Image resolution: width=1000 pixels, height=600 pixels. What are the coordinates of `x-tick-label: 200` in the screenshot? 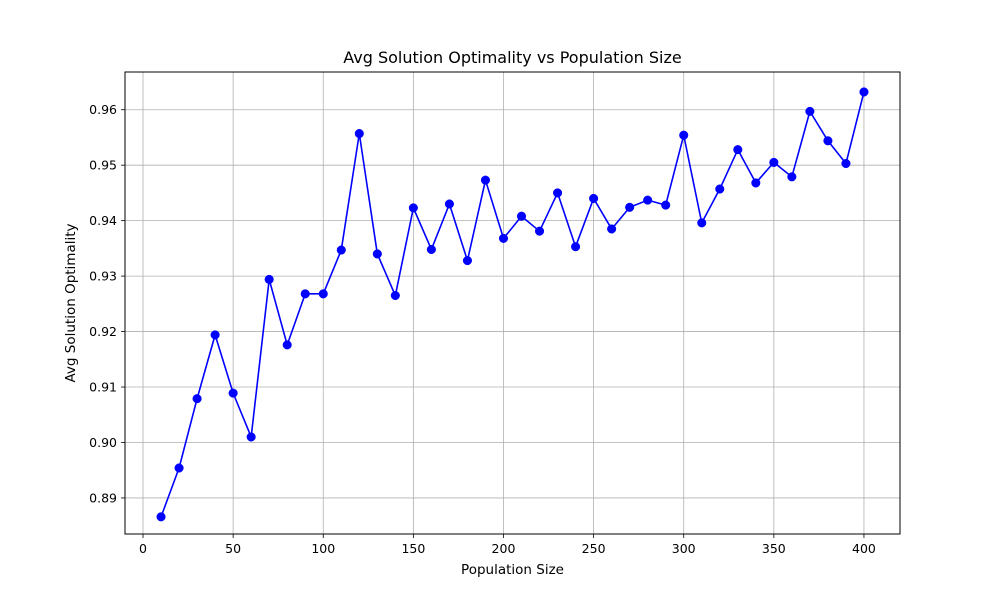 It's located at (504, 548).